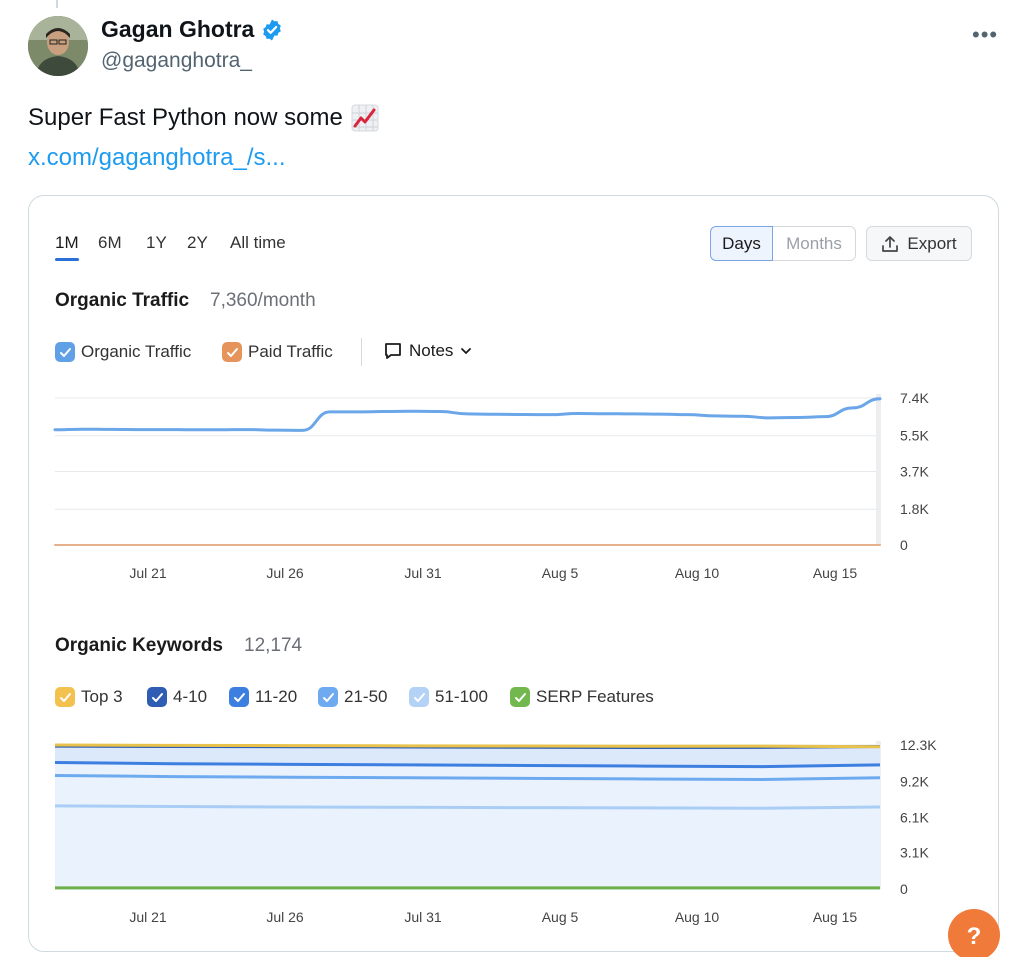  I want to click on export-button: Export, so click(919, 243).